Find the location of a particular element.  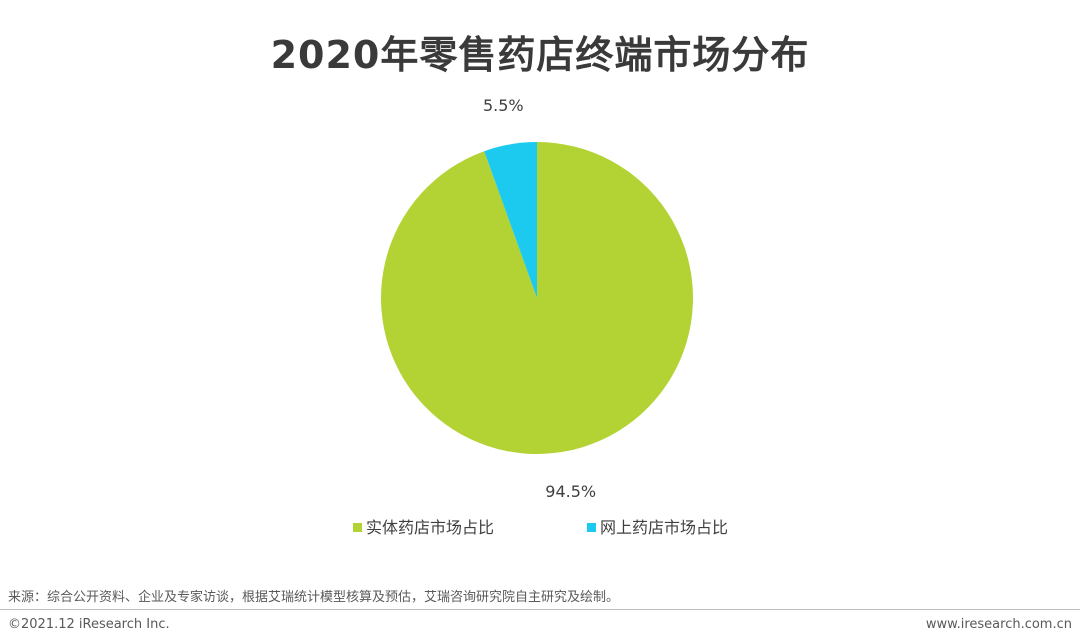

copyright: ©2021.12 iResearch Inc. is located at coordinates (89, 624).